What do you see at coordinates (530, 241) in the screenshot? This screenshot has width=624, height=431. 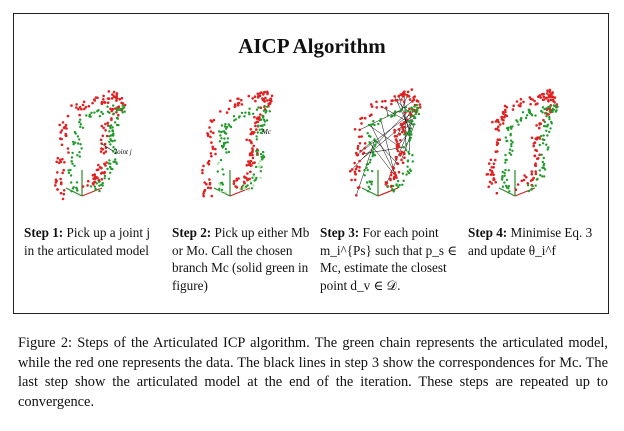 I see `step4-text: Minimise Eq. 3 and update θ_i^f` at bounding box center [530, 241].